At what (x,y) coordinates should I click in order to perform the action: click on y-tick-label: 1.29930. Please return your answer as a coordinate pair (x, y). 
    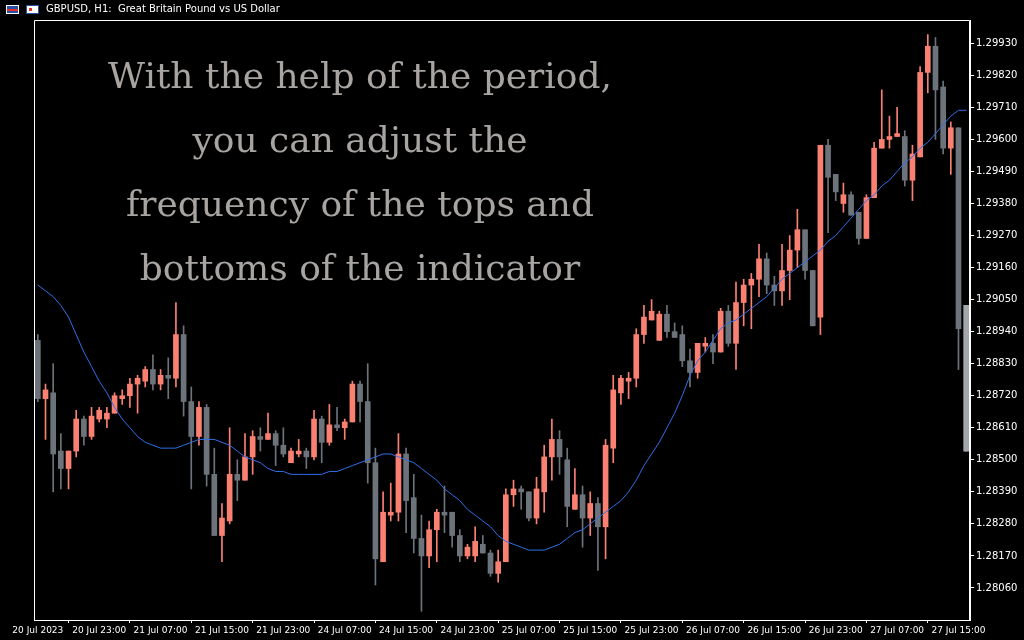
    Looking at the image, I should click on (997, 42).